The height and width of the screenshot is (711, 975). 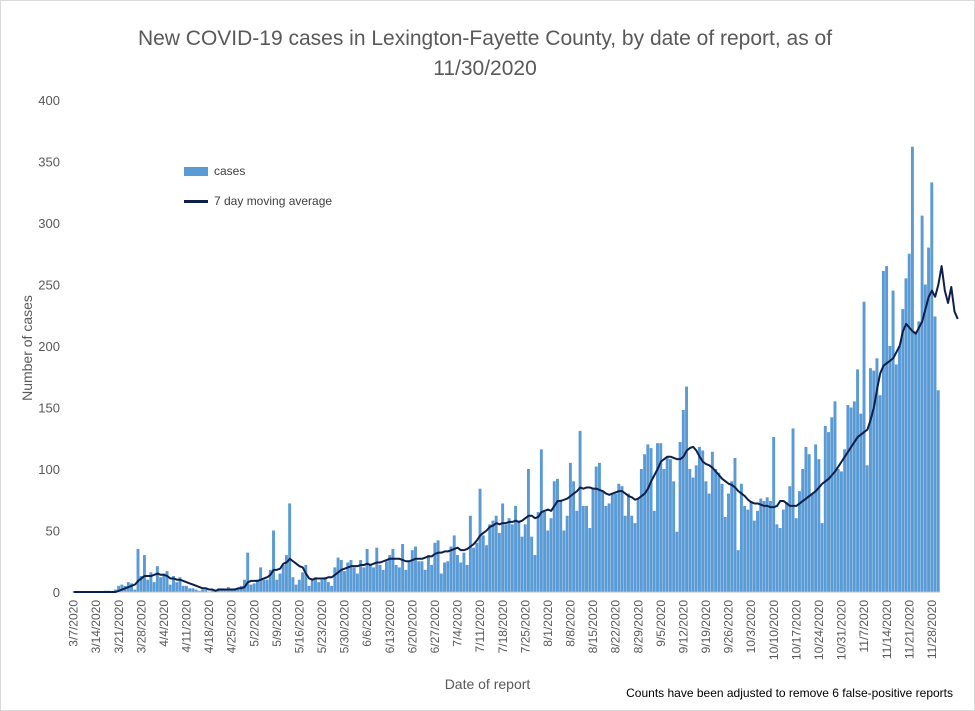 What do you see at coordinates (909, 629) in the screenshot?
I see `x-tick-label: 11/21/2020` at bounding box center [909, 629].